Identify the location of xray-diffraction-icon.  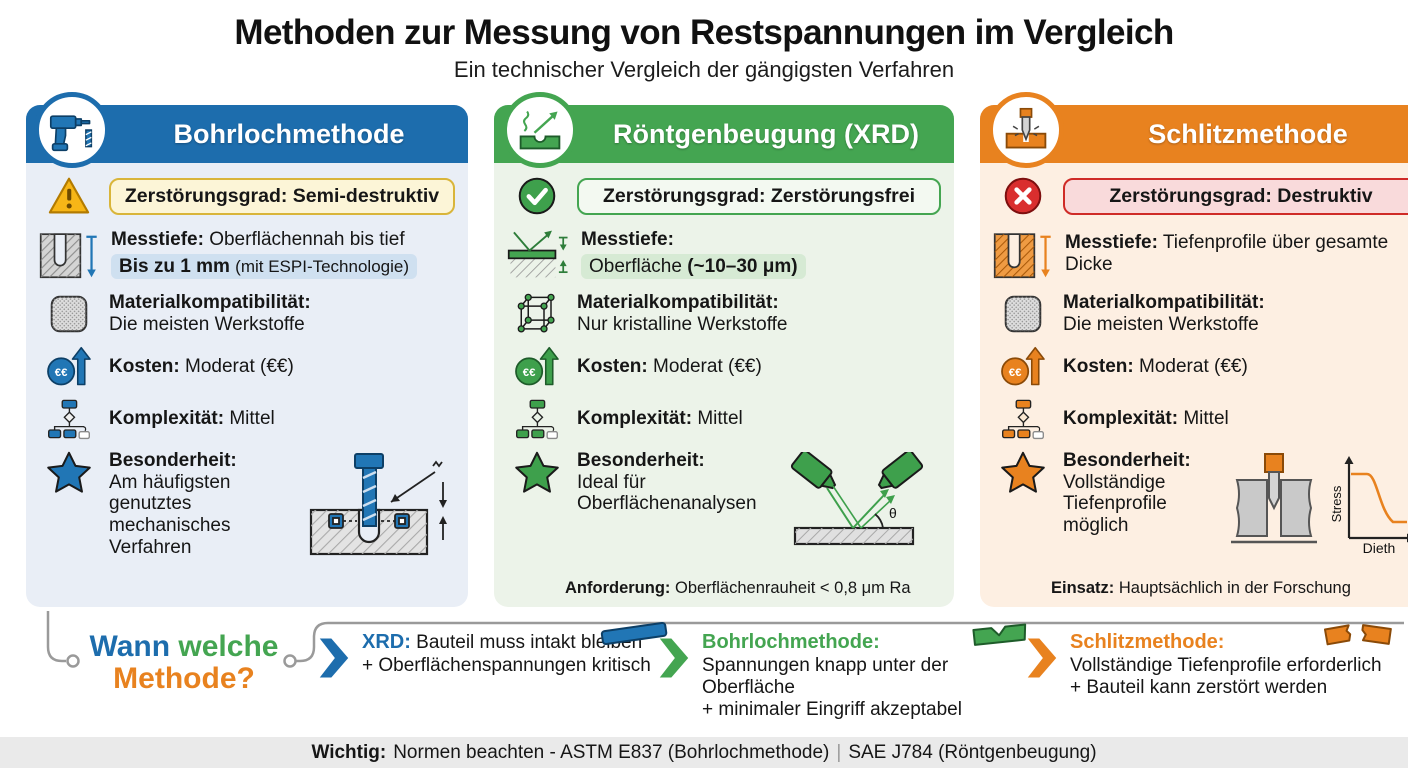
(540, 130).